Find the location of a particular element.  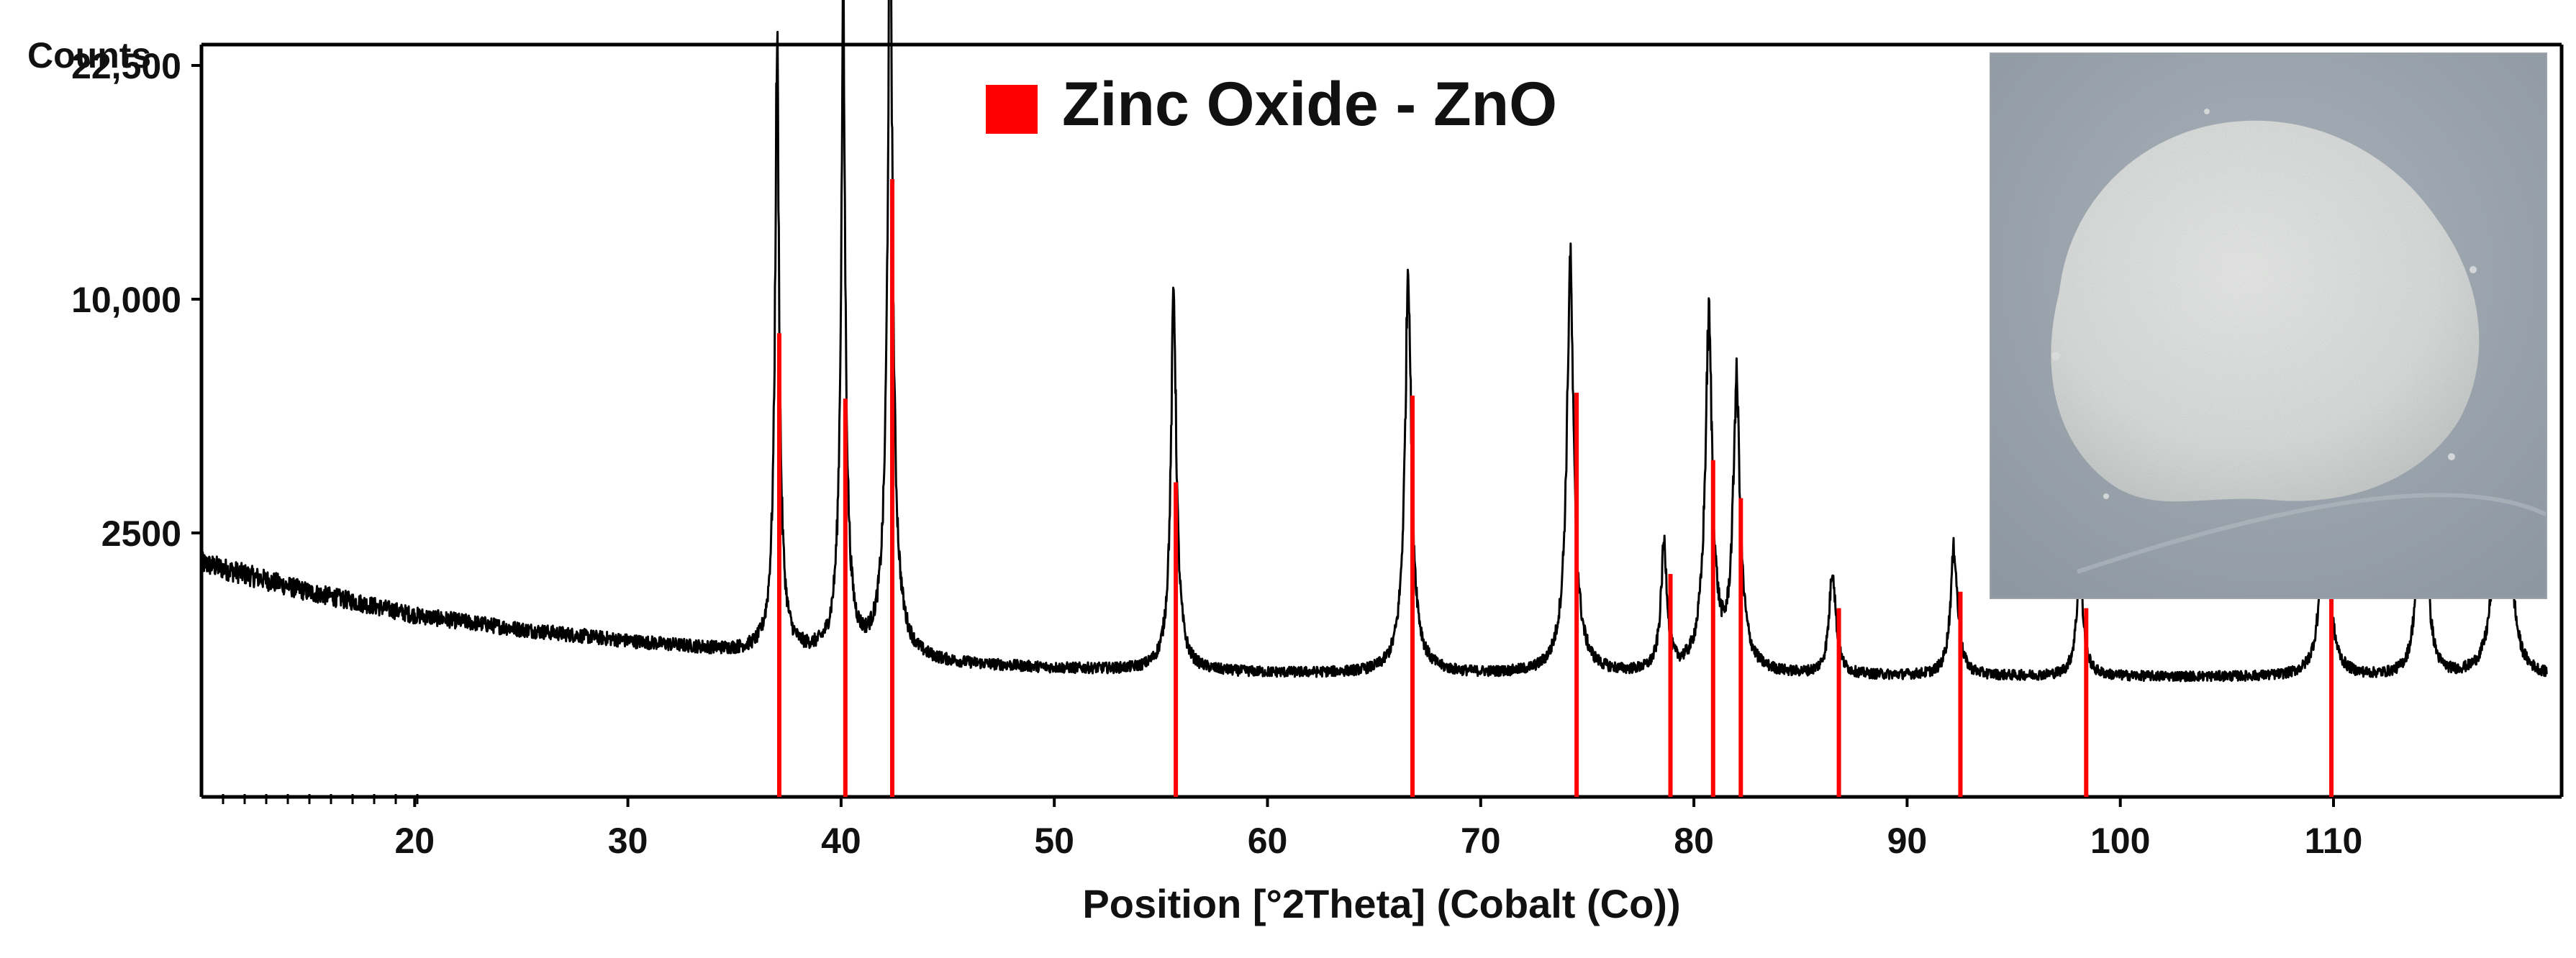

x-axis-label: Position [°2Theta] (Cobalt (Co)) is located at coordinates (1381, 903).